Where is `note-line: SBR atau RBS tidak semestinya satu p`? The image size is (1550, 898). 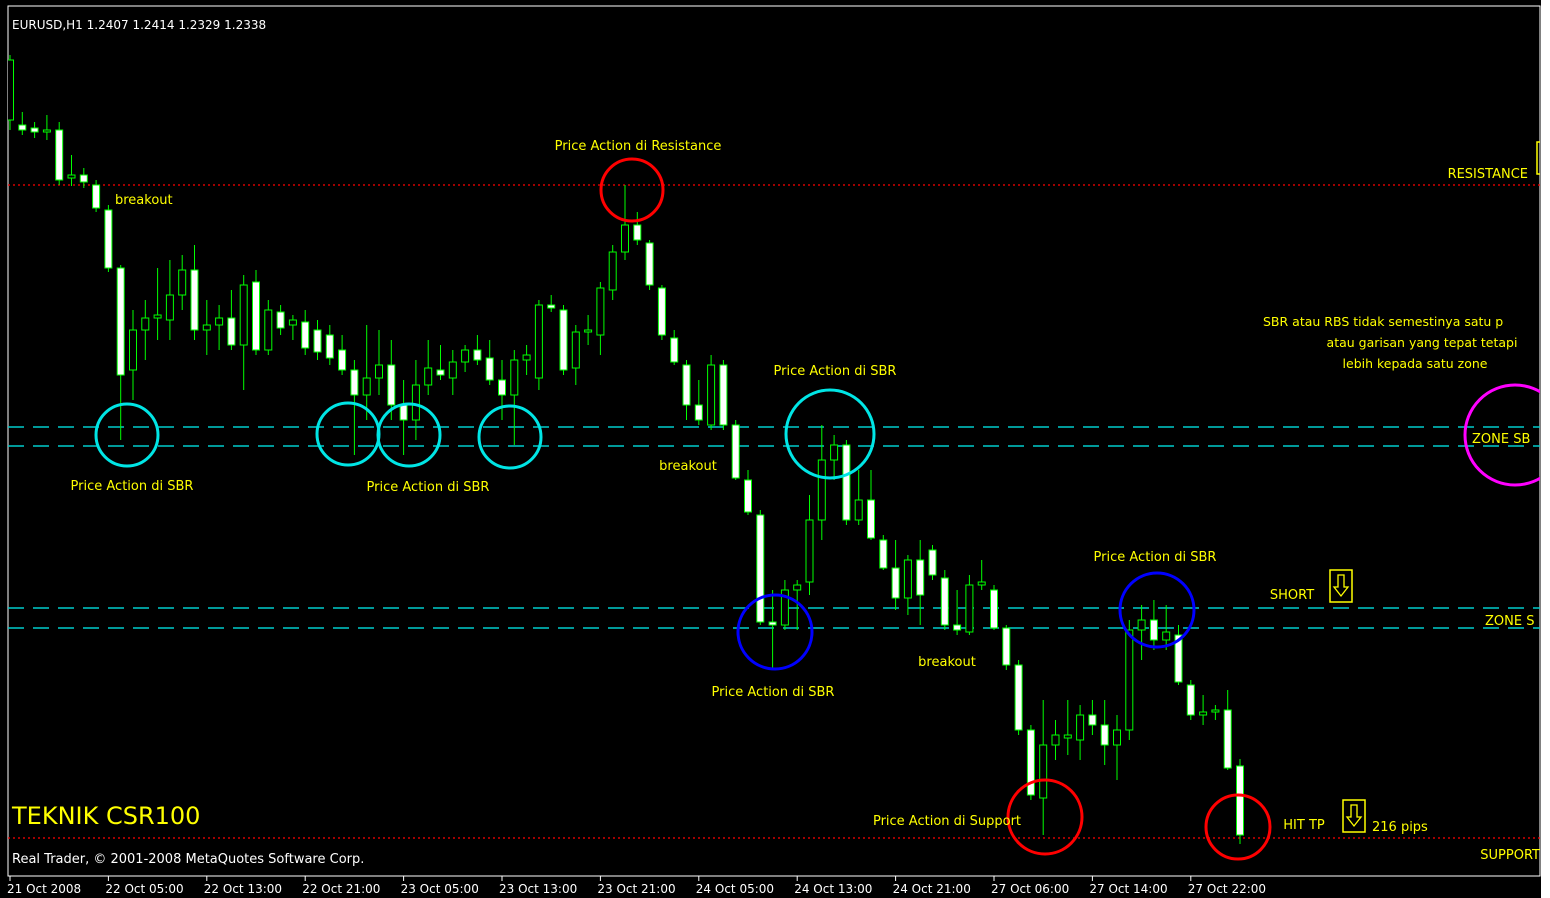 note-line: SBR atau RBS tidak semestinya satu p is located at coordinates (1383, 321).